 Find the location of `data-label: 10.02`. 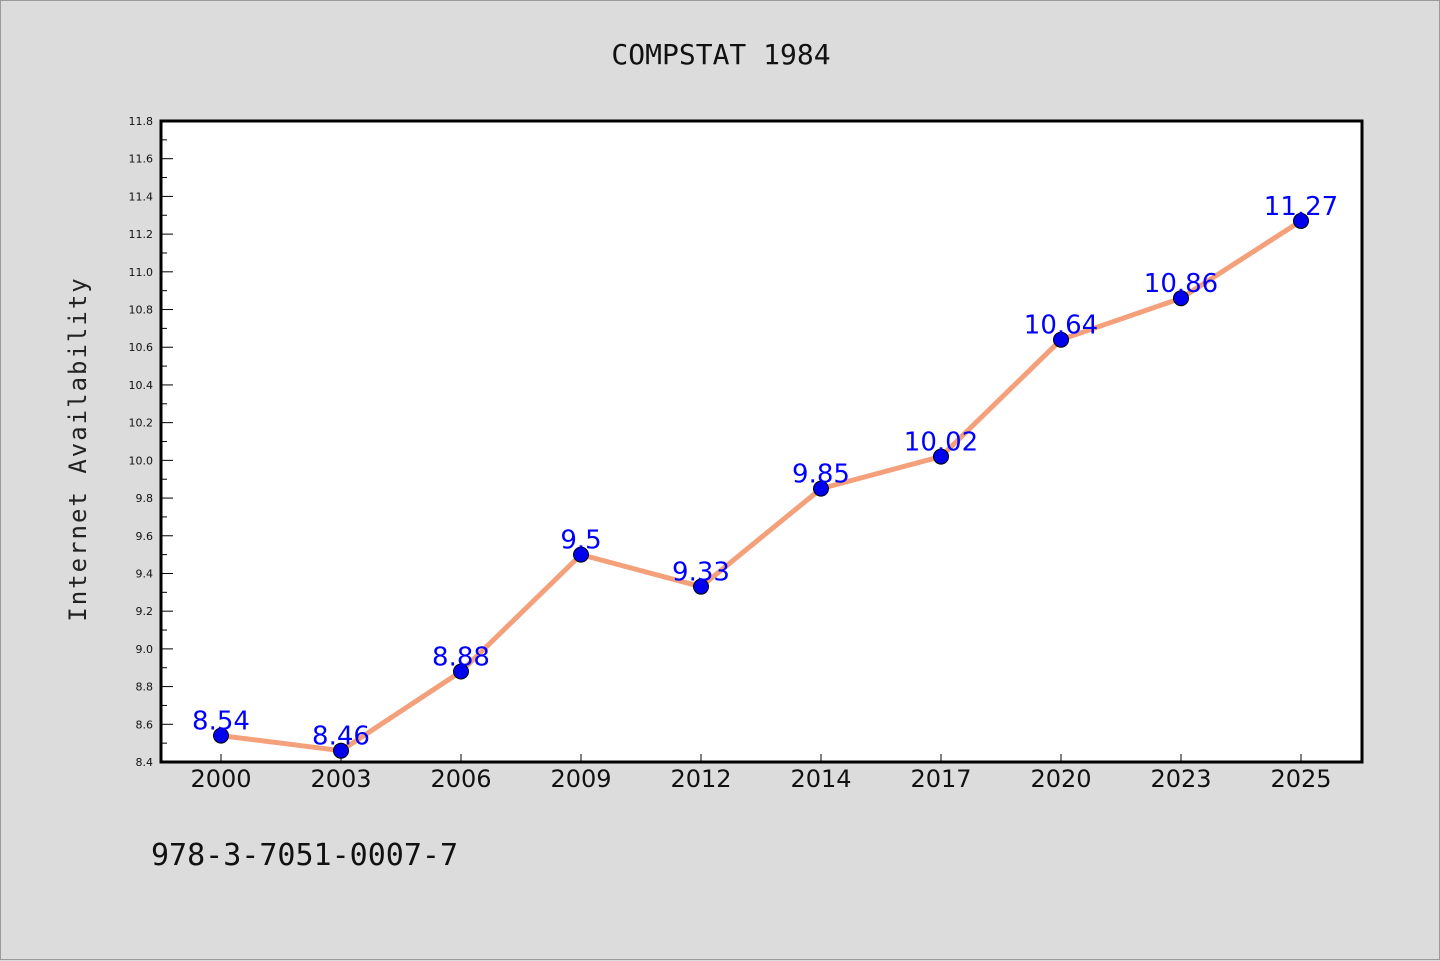

data-label: 10.02 is located at coordinates (941, 443).